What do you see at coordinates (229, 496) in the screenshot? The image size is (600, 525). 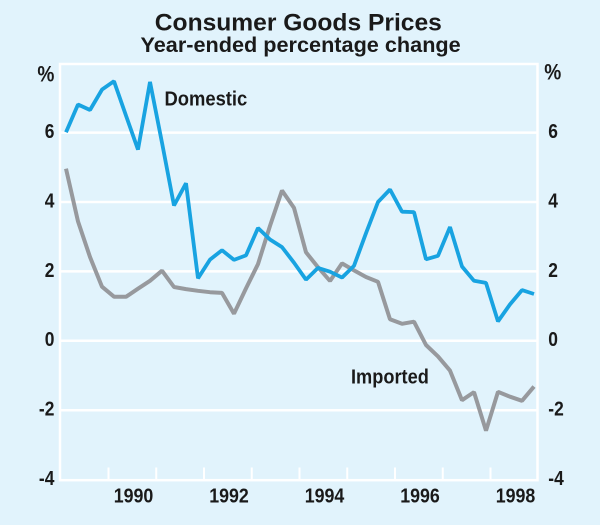 I see `svg-text: 1992` at bounding box center [229, 496].